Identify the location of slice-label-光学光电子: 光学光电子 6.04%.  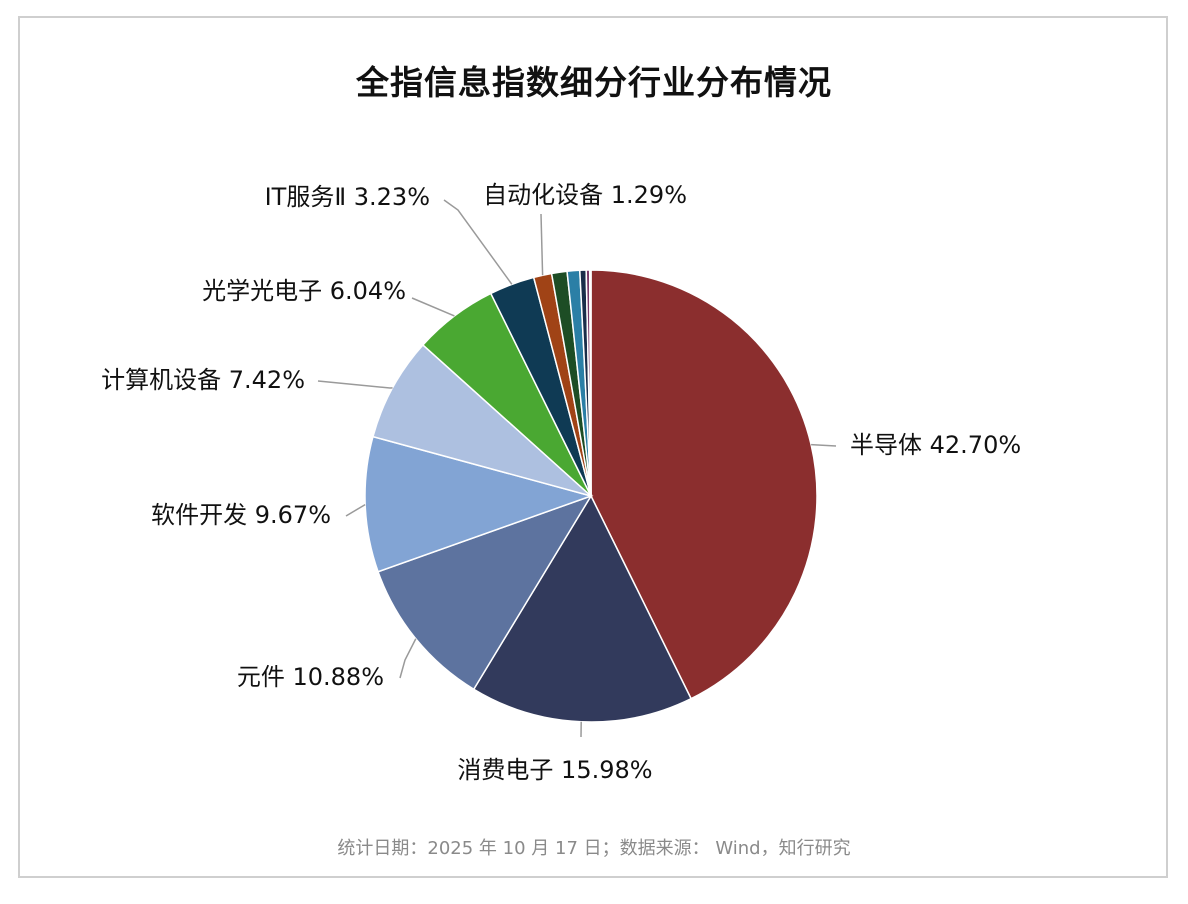
(304, 291).